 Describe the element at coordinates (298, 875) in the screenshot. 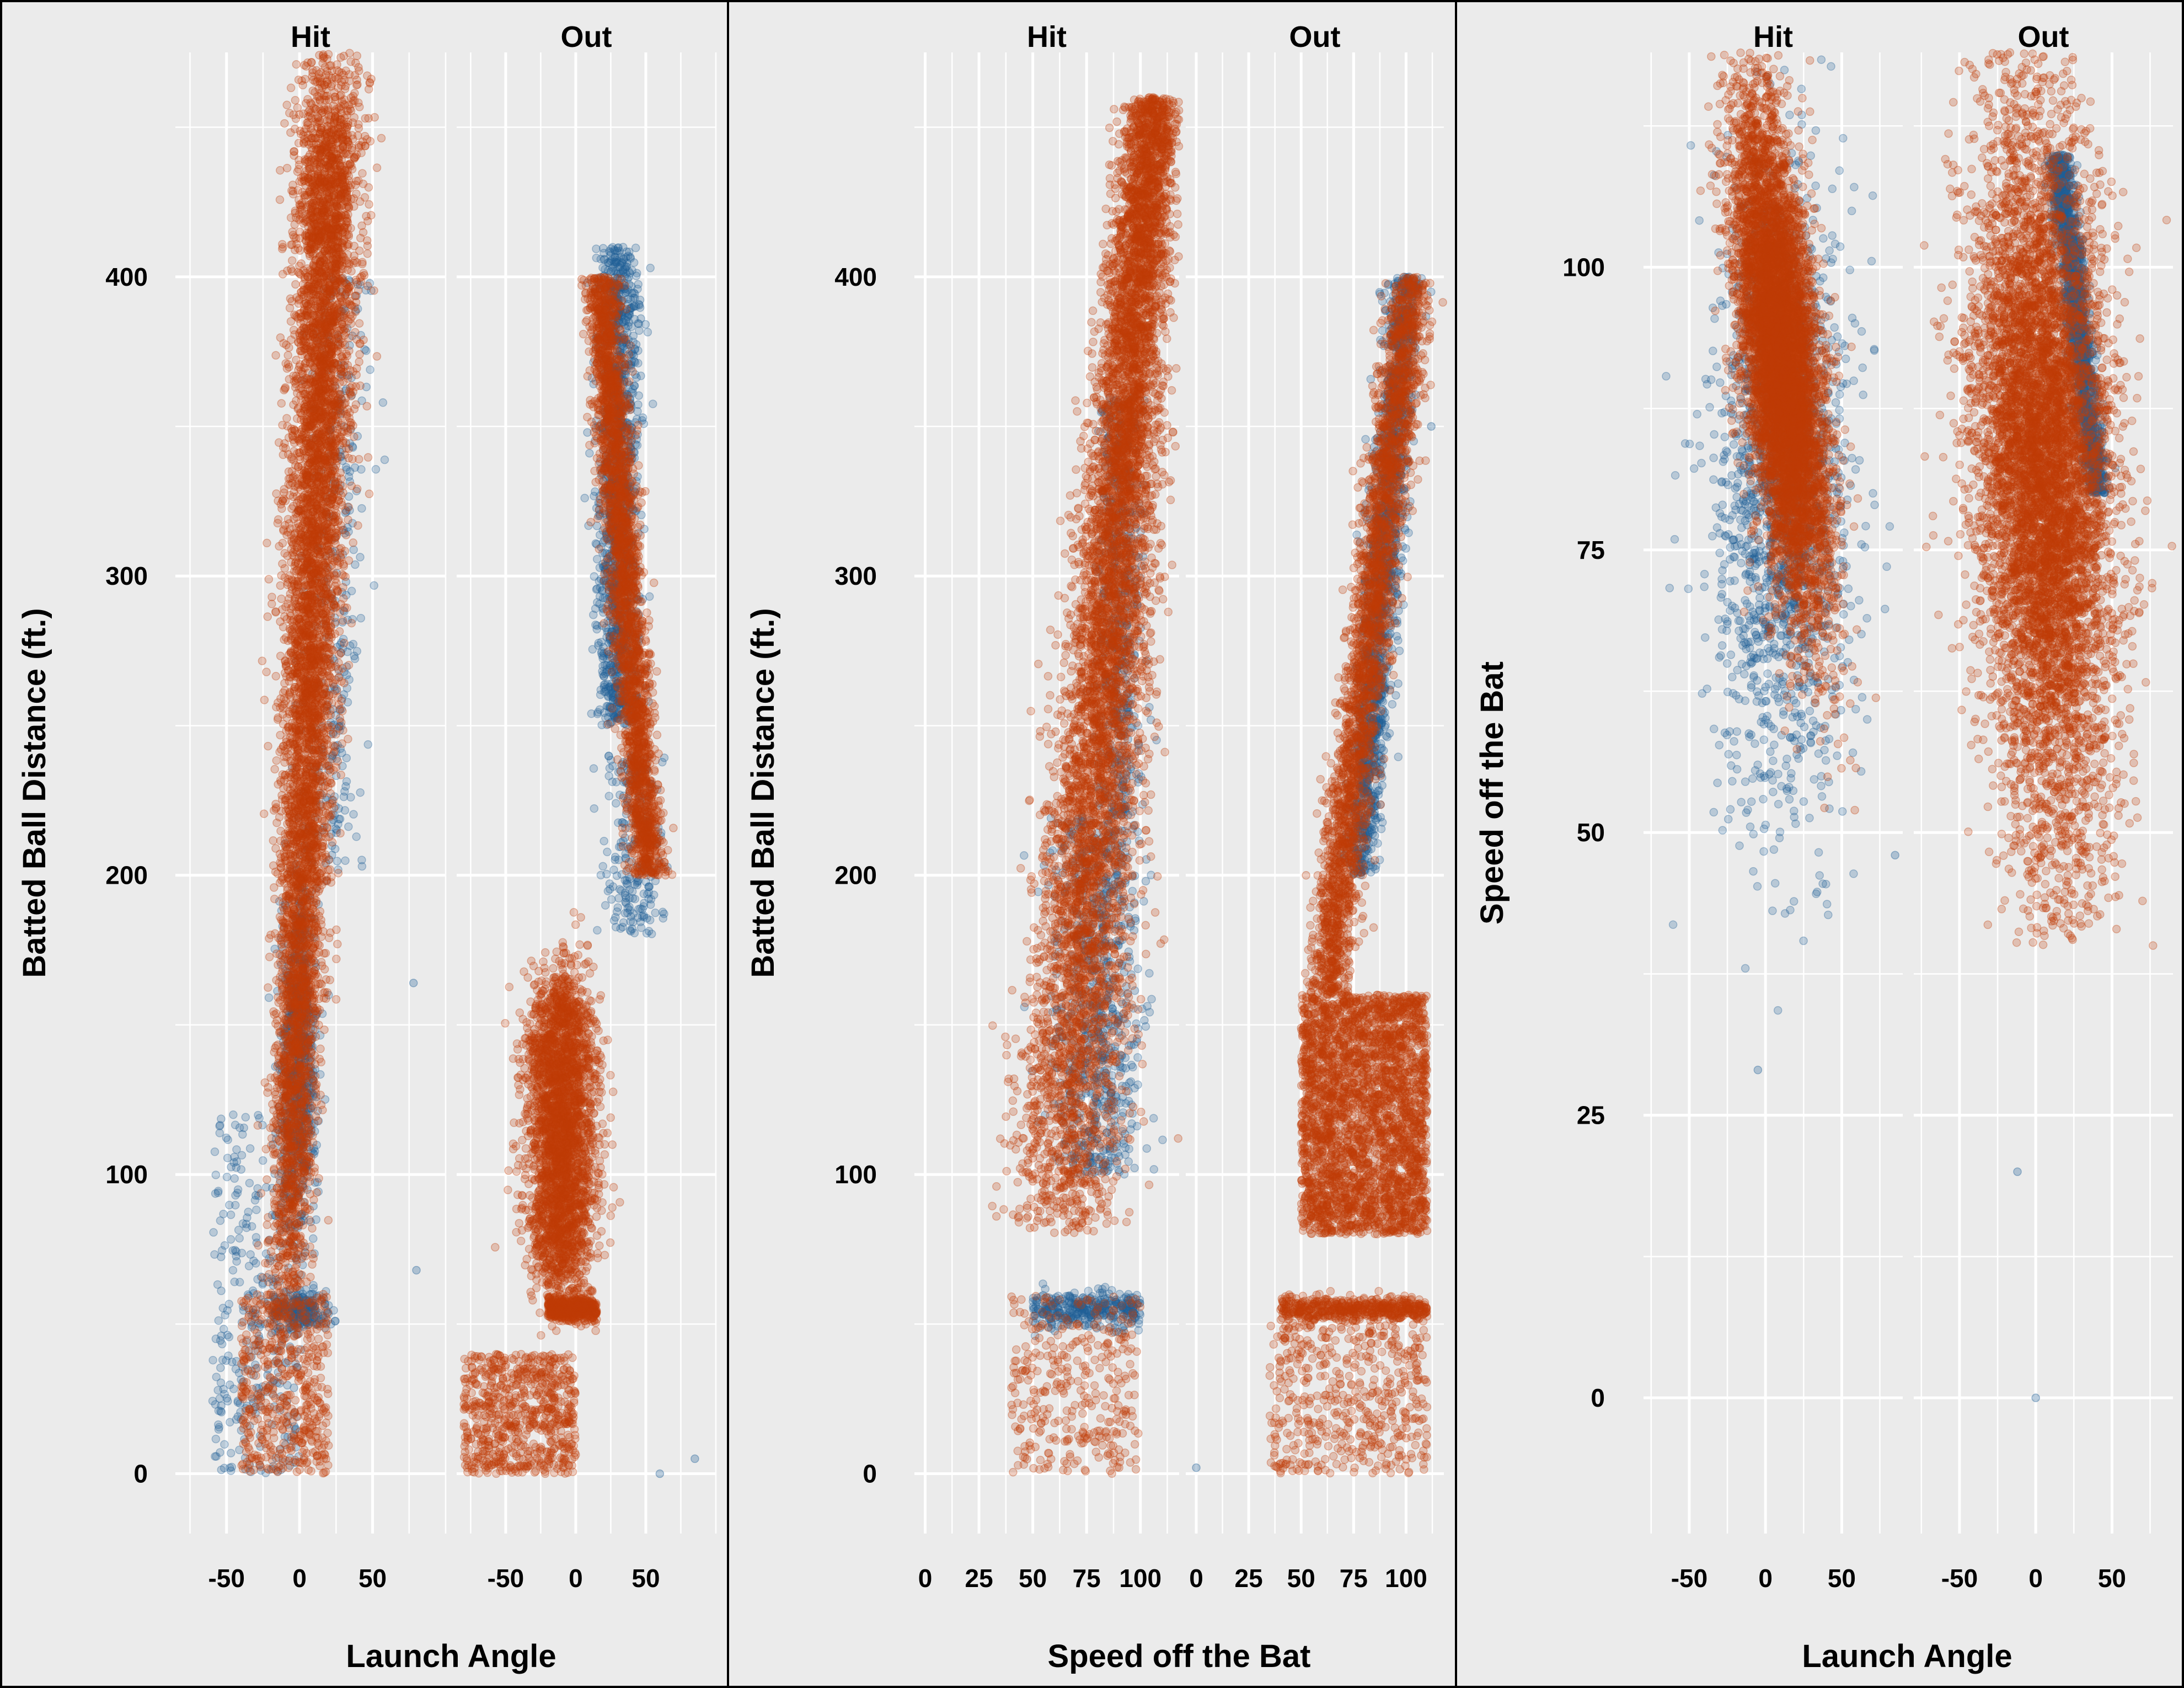

I see `series-1-points` at that location.